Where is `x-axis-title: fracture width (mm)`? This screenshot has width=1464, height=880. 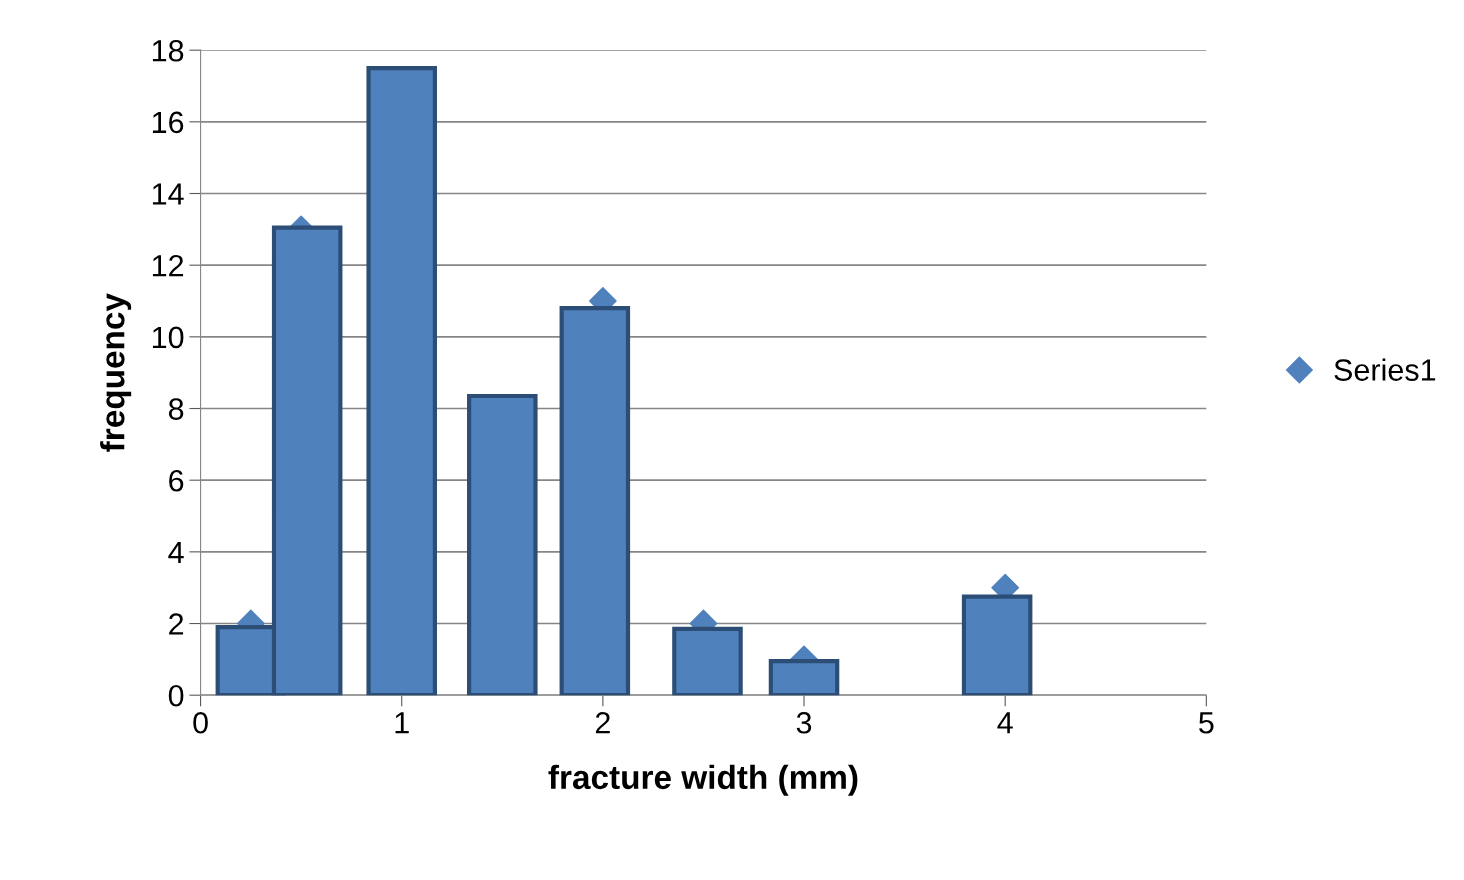 x-axis-title: fracture width (mm) is located at coordinates (703, 780).